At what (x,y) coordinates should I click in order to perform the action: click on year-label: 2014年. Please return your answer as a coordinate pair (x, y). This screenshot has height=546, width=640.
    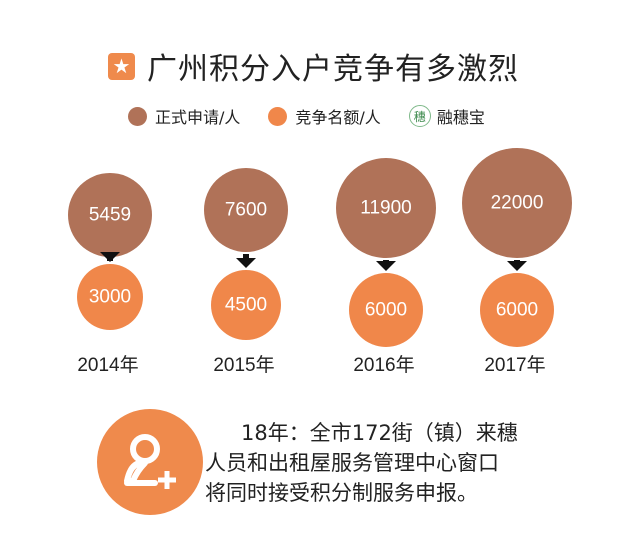
    Looking at the image, I should click on (107, 365).